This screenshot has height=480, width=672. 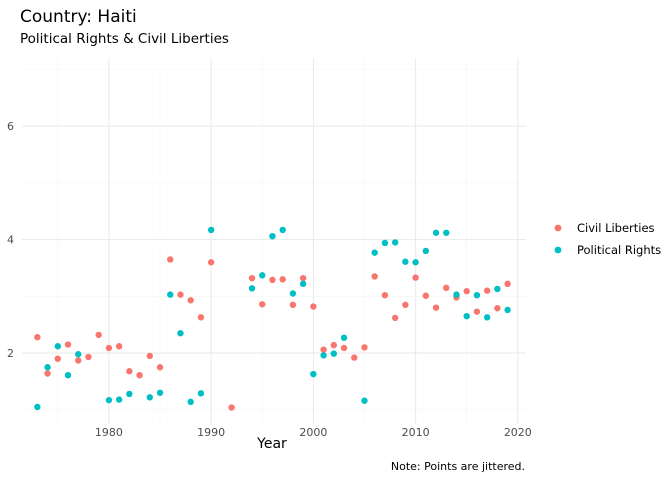 What do you see at coordinates (313, 432) in the screenshot?
I see `x-tick-label: 2000` at bounding box center [313, 432].